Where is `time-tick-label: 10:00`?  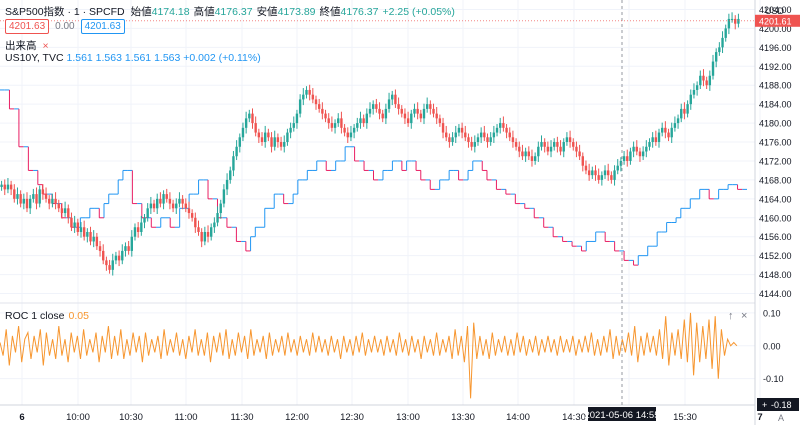
time-tick-label: 10:00 is located at coordinates (78, 417).